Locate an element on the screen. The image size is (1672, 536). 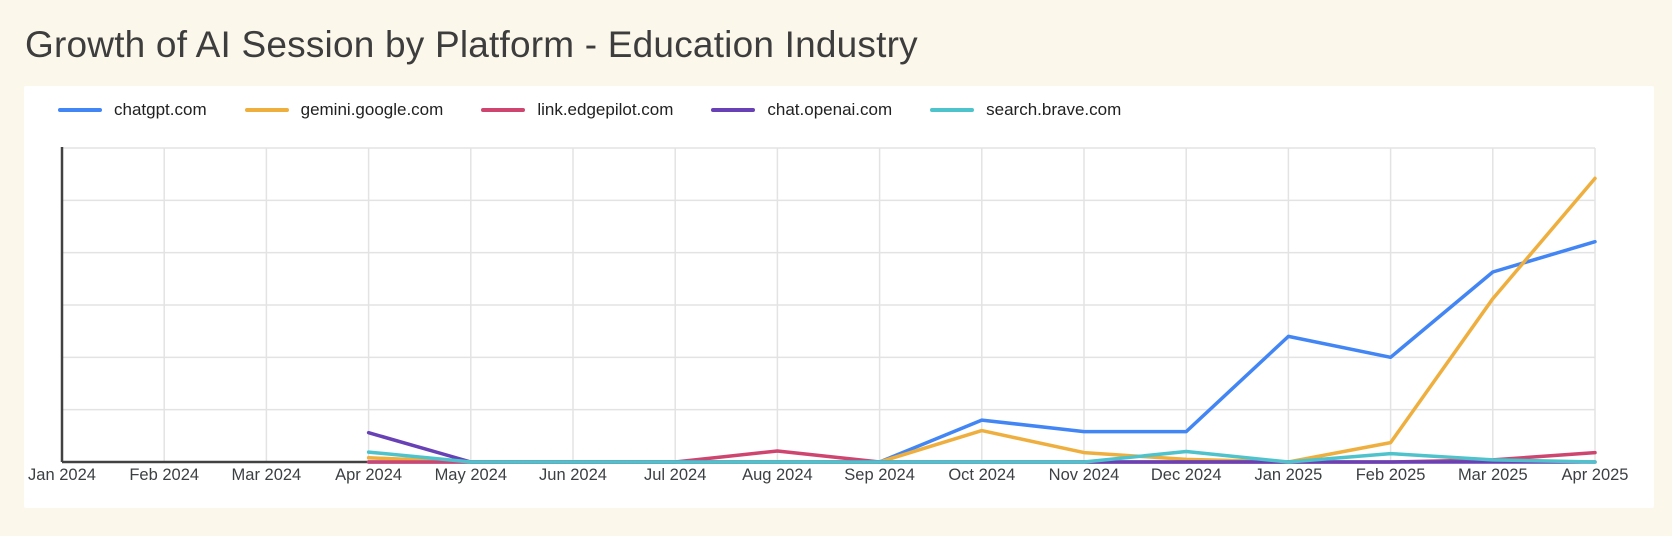
x-axis-tick-label: Apr 2024 is located at coordinates (368, 475).